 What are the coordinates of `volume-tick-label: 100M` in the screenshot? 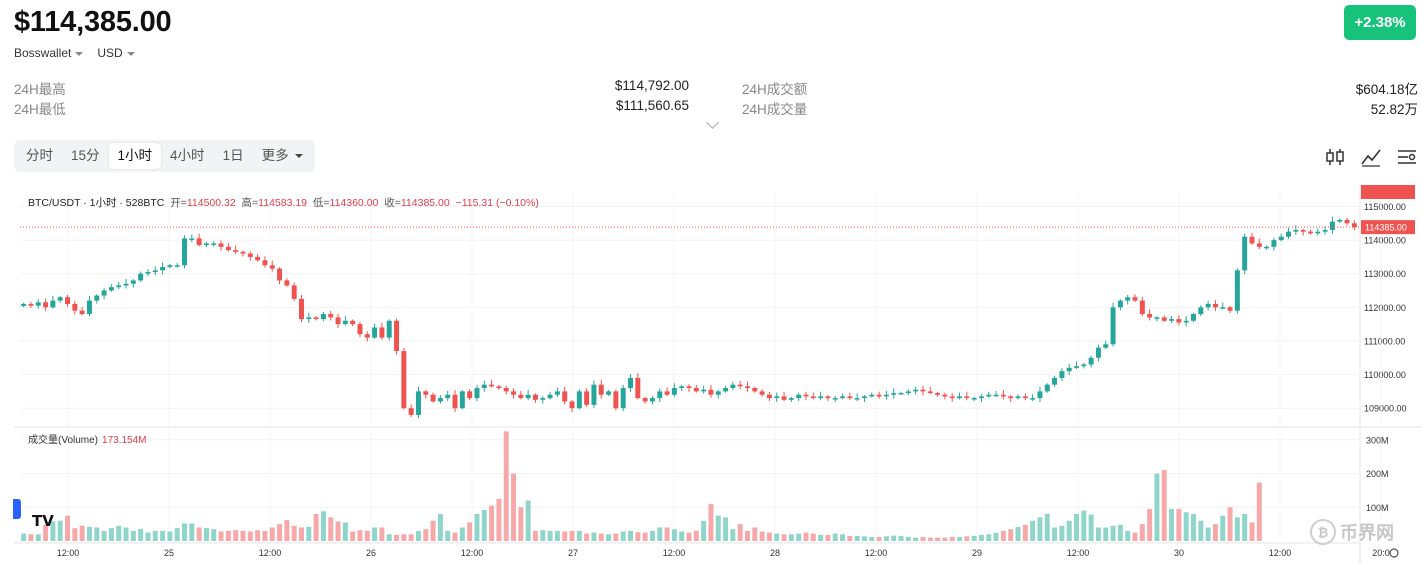 It's located at (1377, 508).